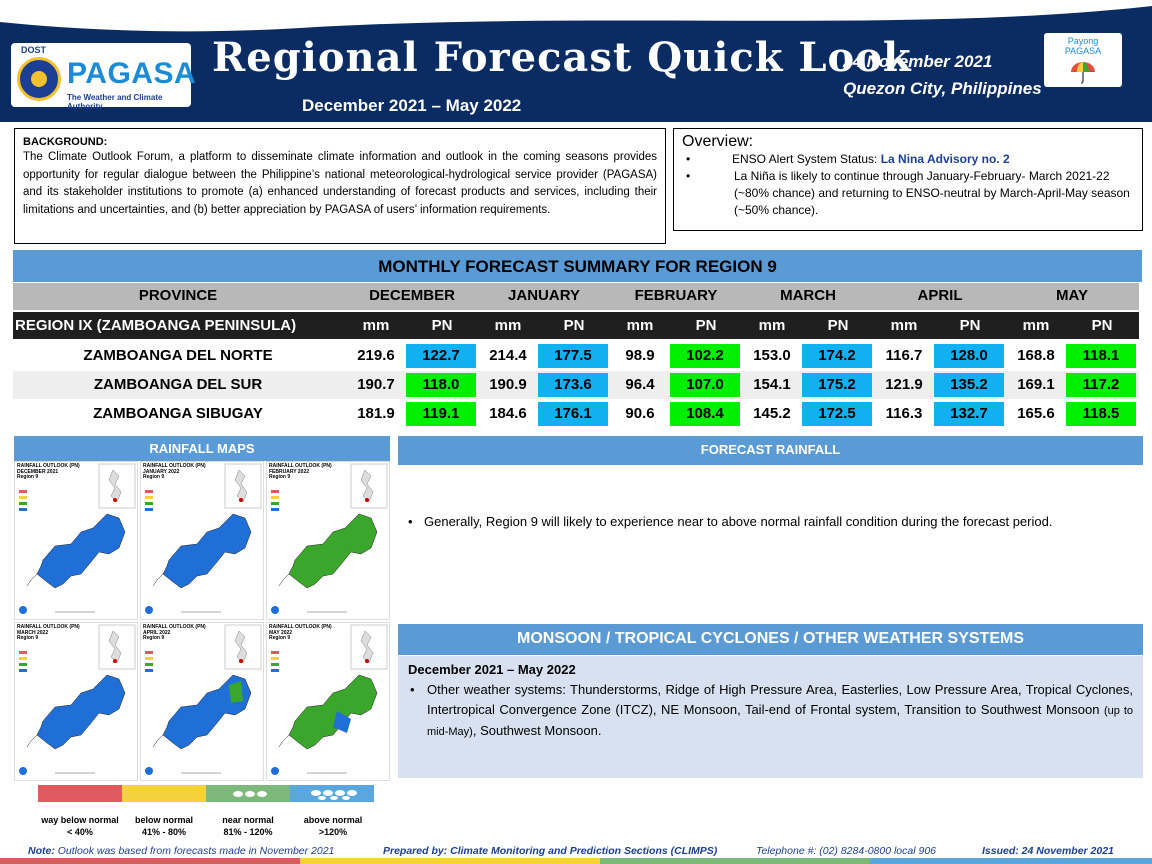 This screenshot has width=1152, height=864. Describe the element at coordinates (577, 266) in the screenshot. I see `monthly-summary-title: MONTHLY FORECAST SUMMARY FOR REGION 9` at that location.